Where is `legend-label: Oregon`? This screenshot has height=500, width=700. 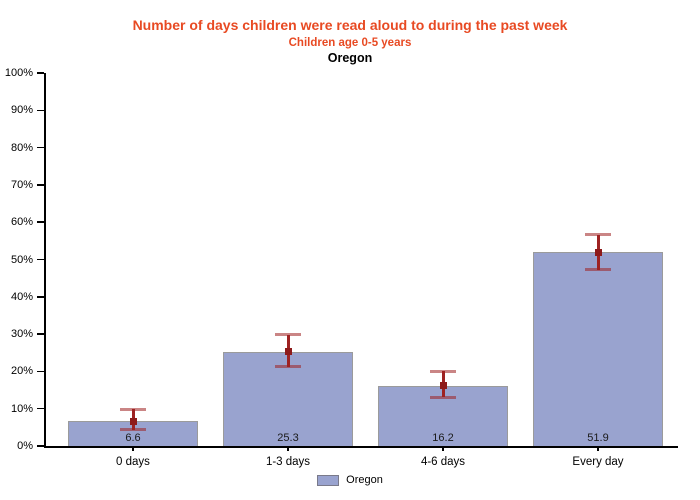 legend-label: Oregon is located at coordinates (364, 480).